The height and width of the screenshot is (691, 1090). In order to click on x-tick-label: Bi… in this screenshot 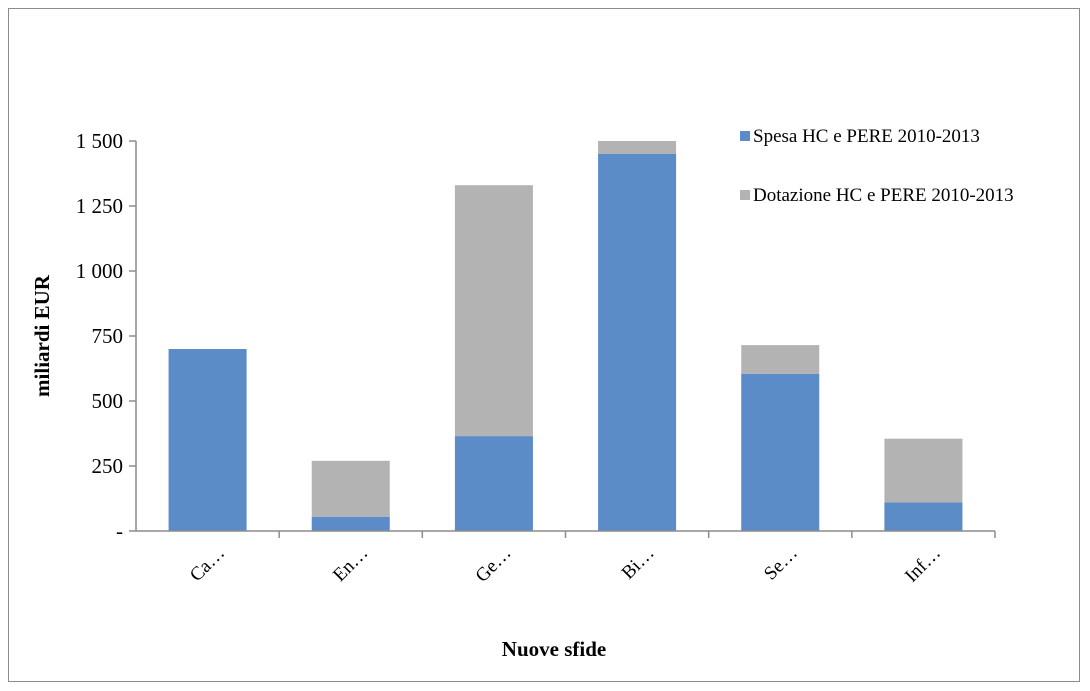, I will do `click(638, 563)`.